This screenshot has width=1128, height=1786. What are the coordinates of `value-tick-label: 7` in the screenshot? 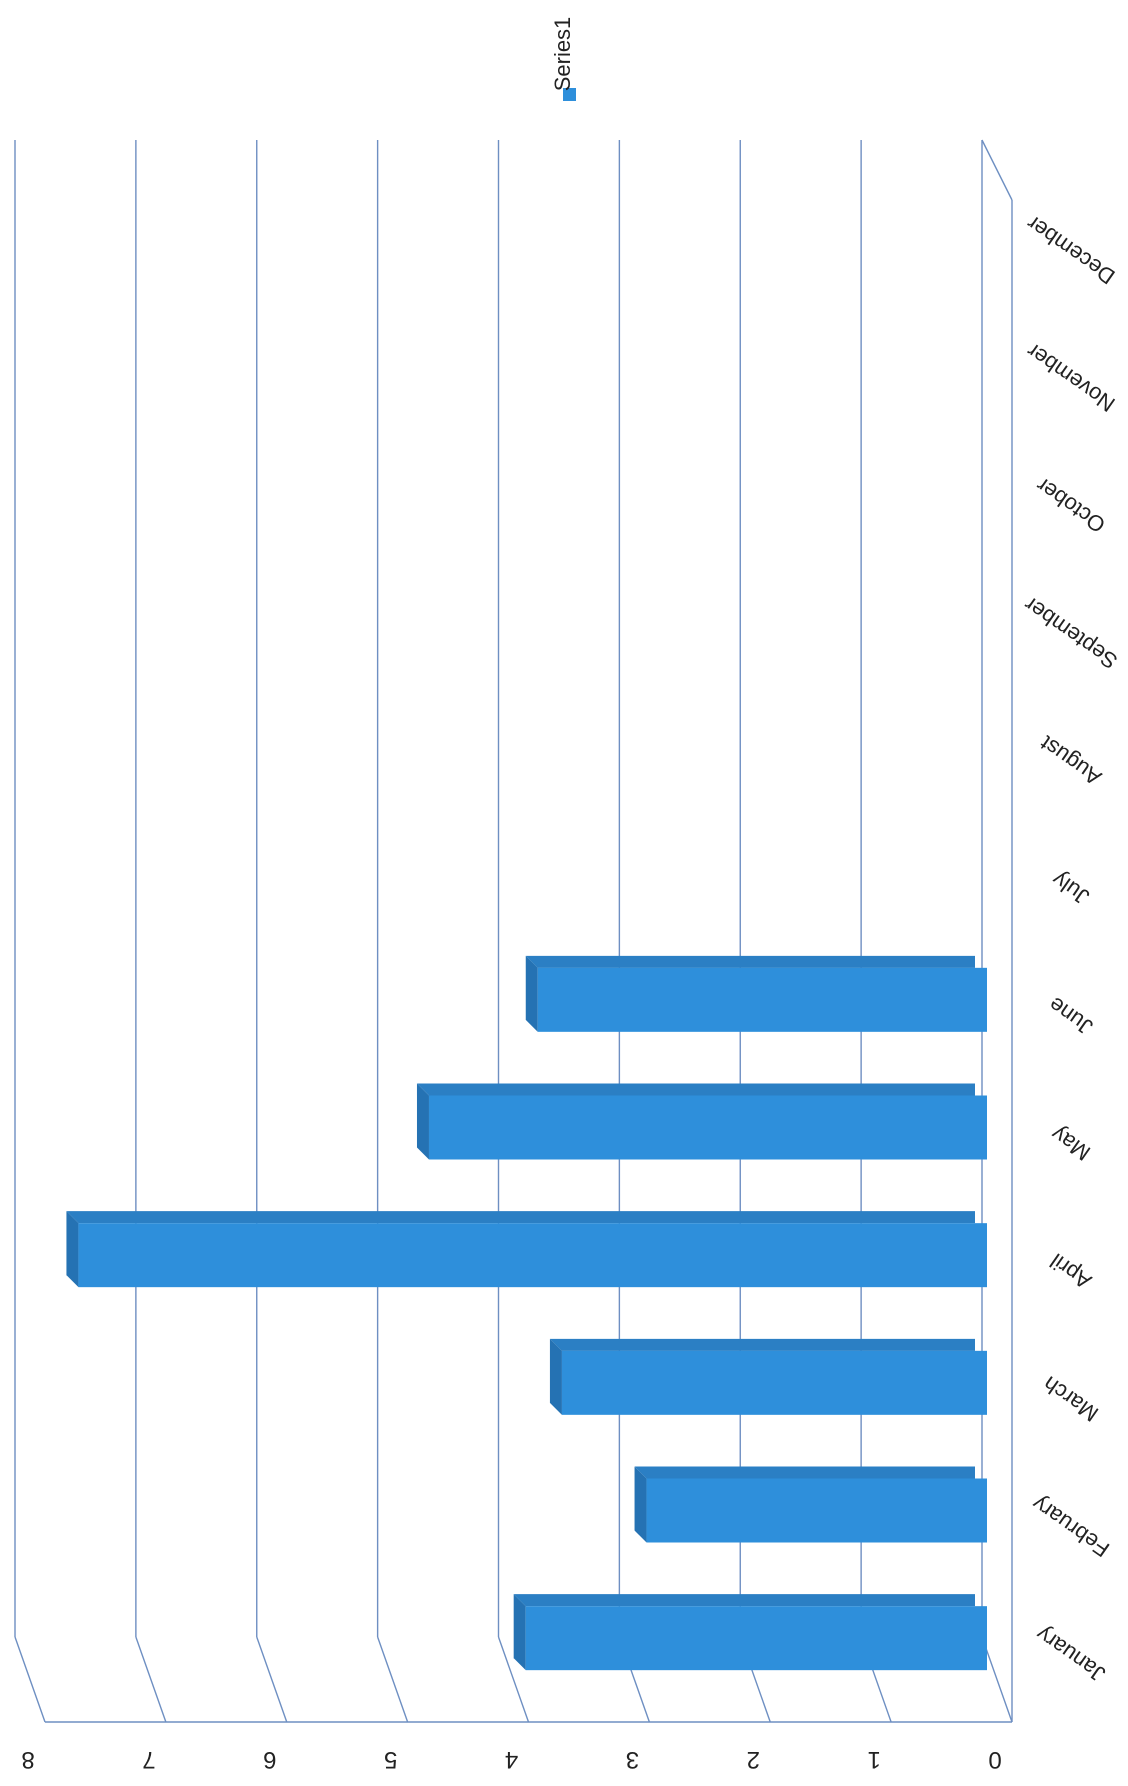 It's located at (148, 1759).